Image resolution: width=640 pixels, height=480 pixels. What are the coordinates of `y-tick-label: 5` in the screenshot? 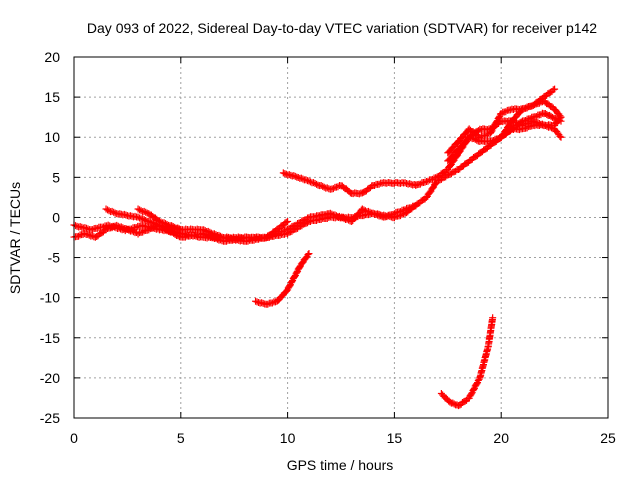 It's located at (56, 177).